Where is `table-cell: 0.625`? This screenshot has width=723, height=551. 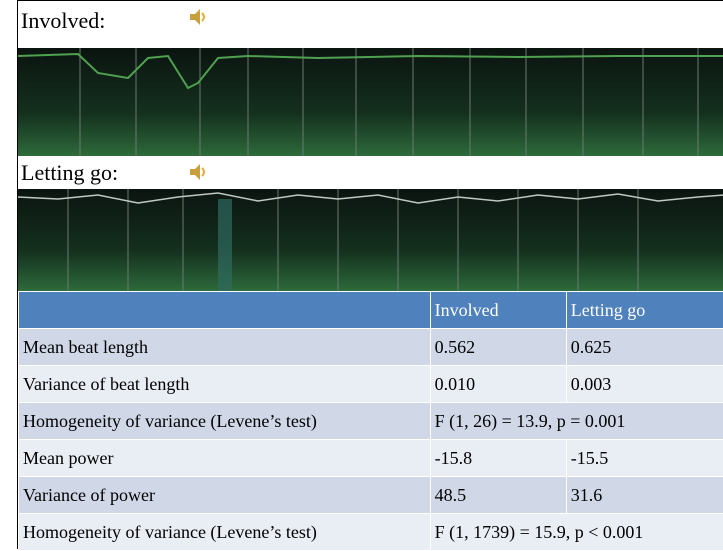
table-cell: 0.625 is located at coordinates (644, 347).